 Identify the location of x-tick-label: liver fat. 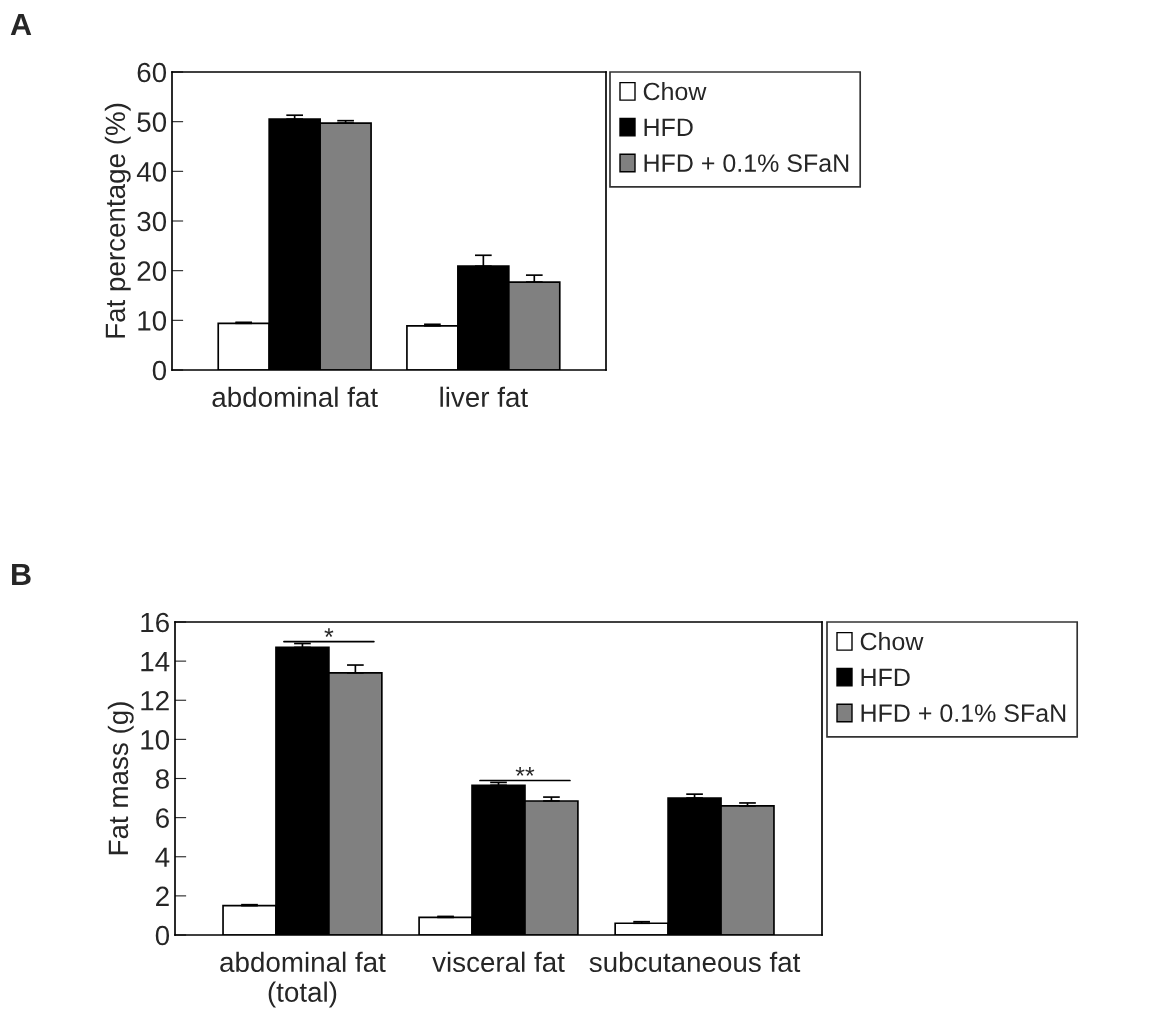
(484, 397).